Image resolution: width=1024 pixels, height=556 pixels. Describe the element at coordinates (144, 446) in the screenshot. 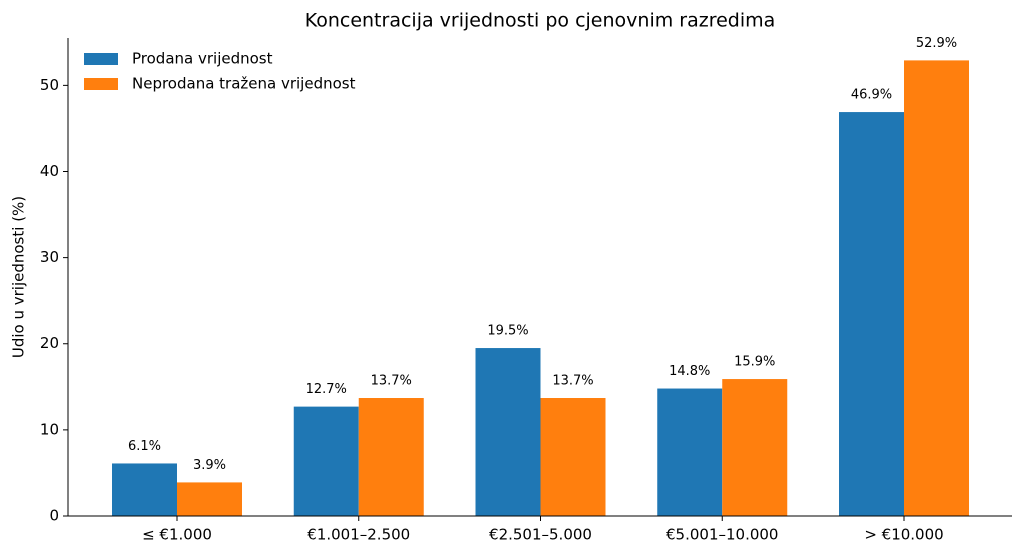

I see `value-label: 6.1%` at that location.